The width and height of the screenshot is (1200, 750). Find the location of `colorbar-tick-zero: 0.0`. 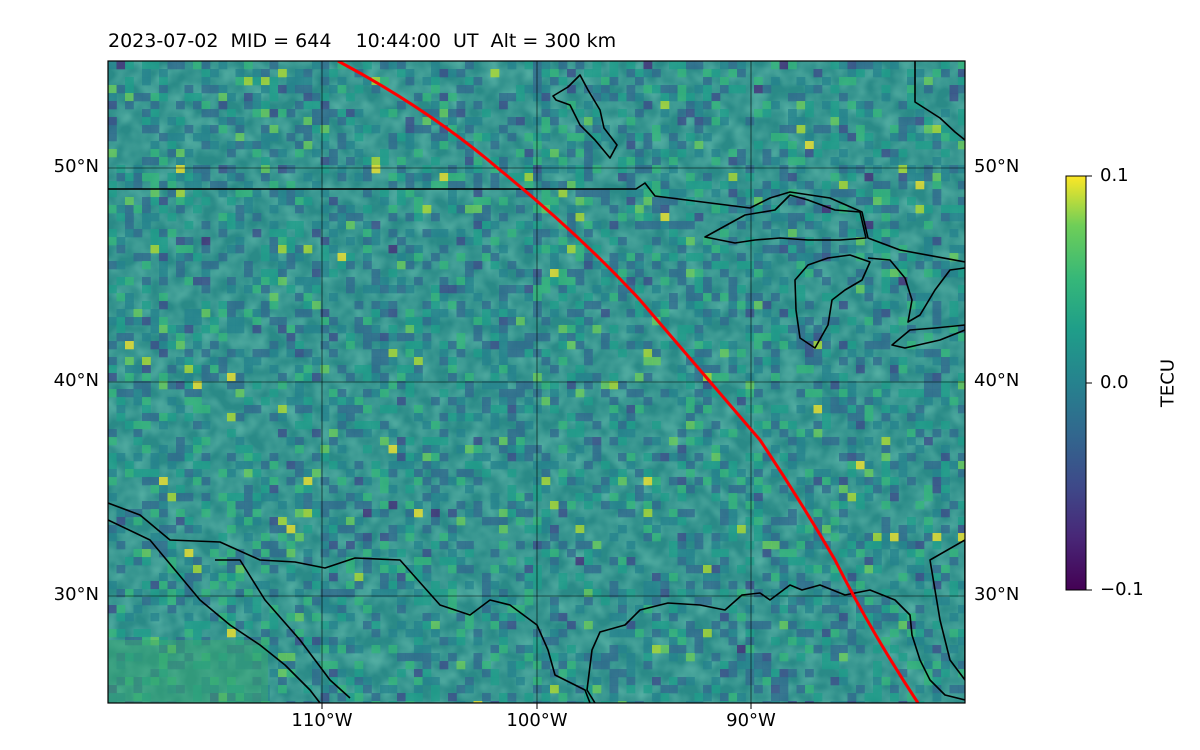

colorbar-tick-zero: 0.0 is located at coordinates (1114, 382).